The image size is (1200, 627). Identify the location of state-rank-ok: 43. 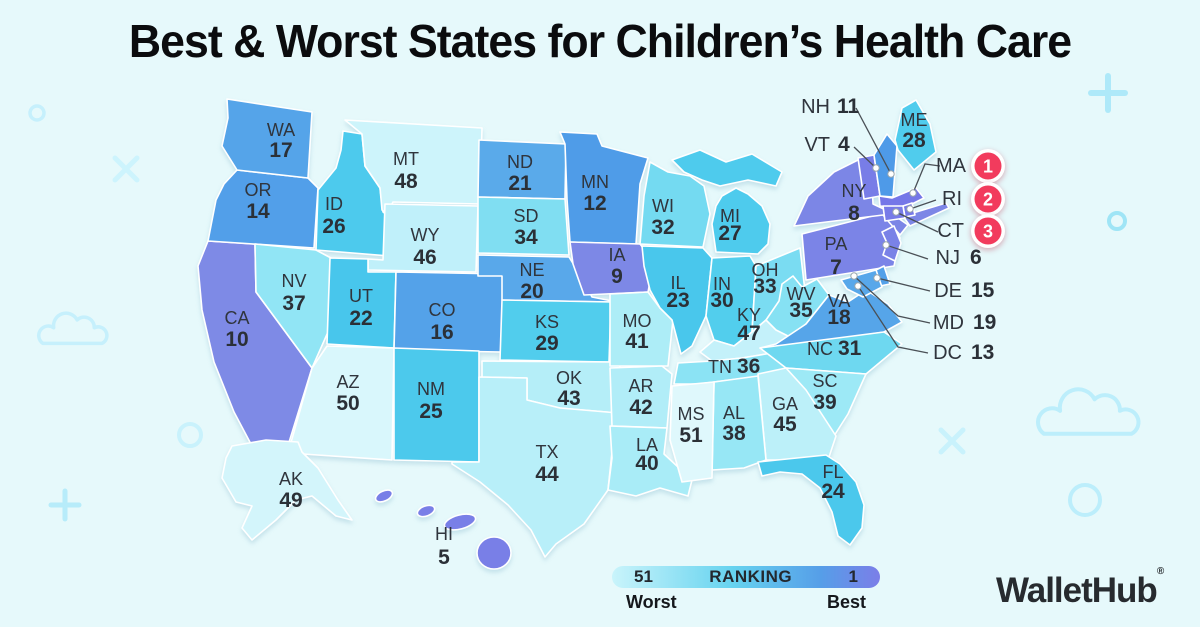
(568, 398).